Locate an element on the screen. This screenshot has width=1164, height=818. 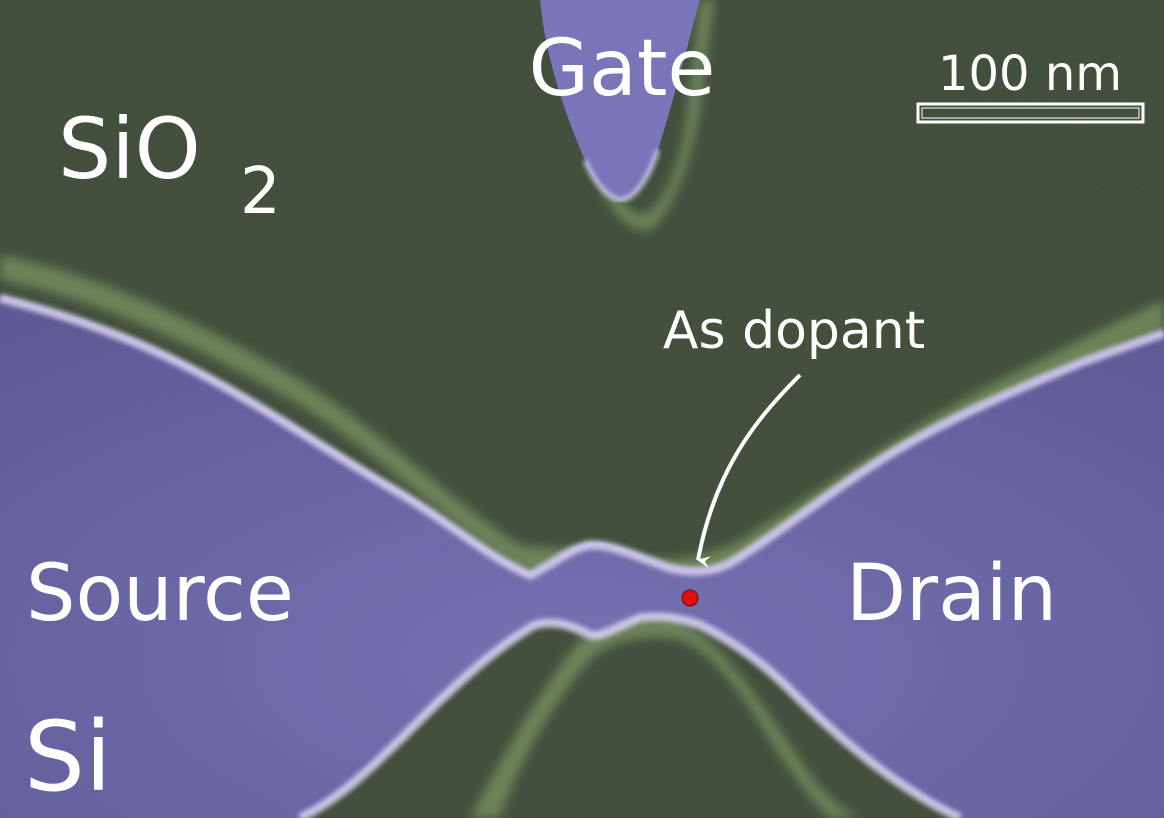
scale-bar-inner is located at coordinates (1030, 113).